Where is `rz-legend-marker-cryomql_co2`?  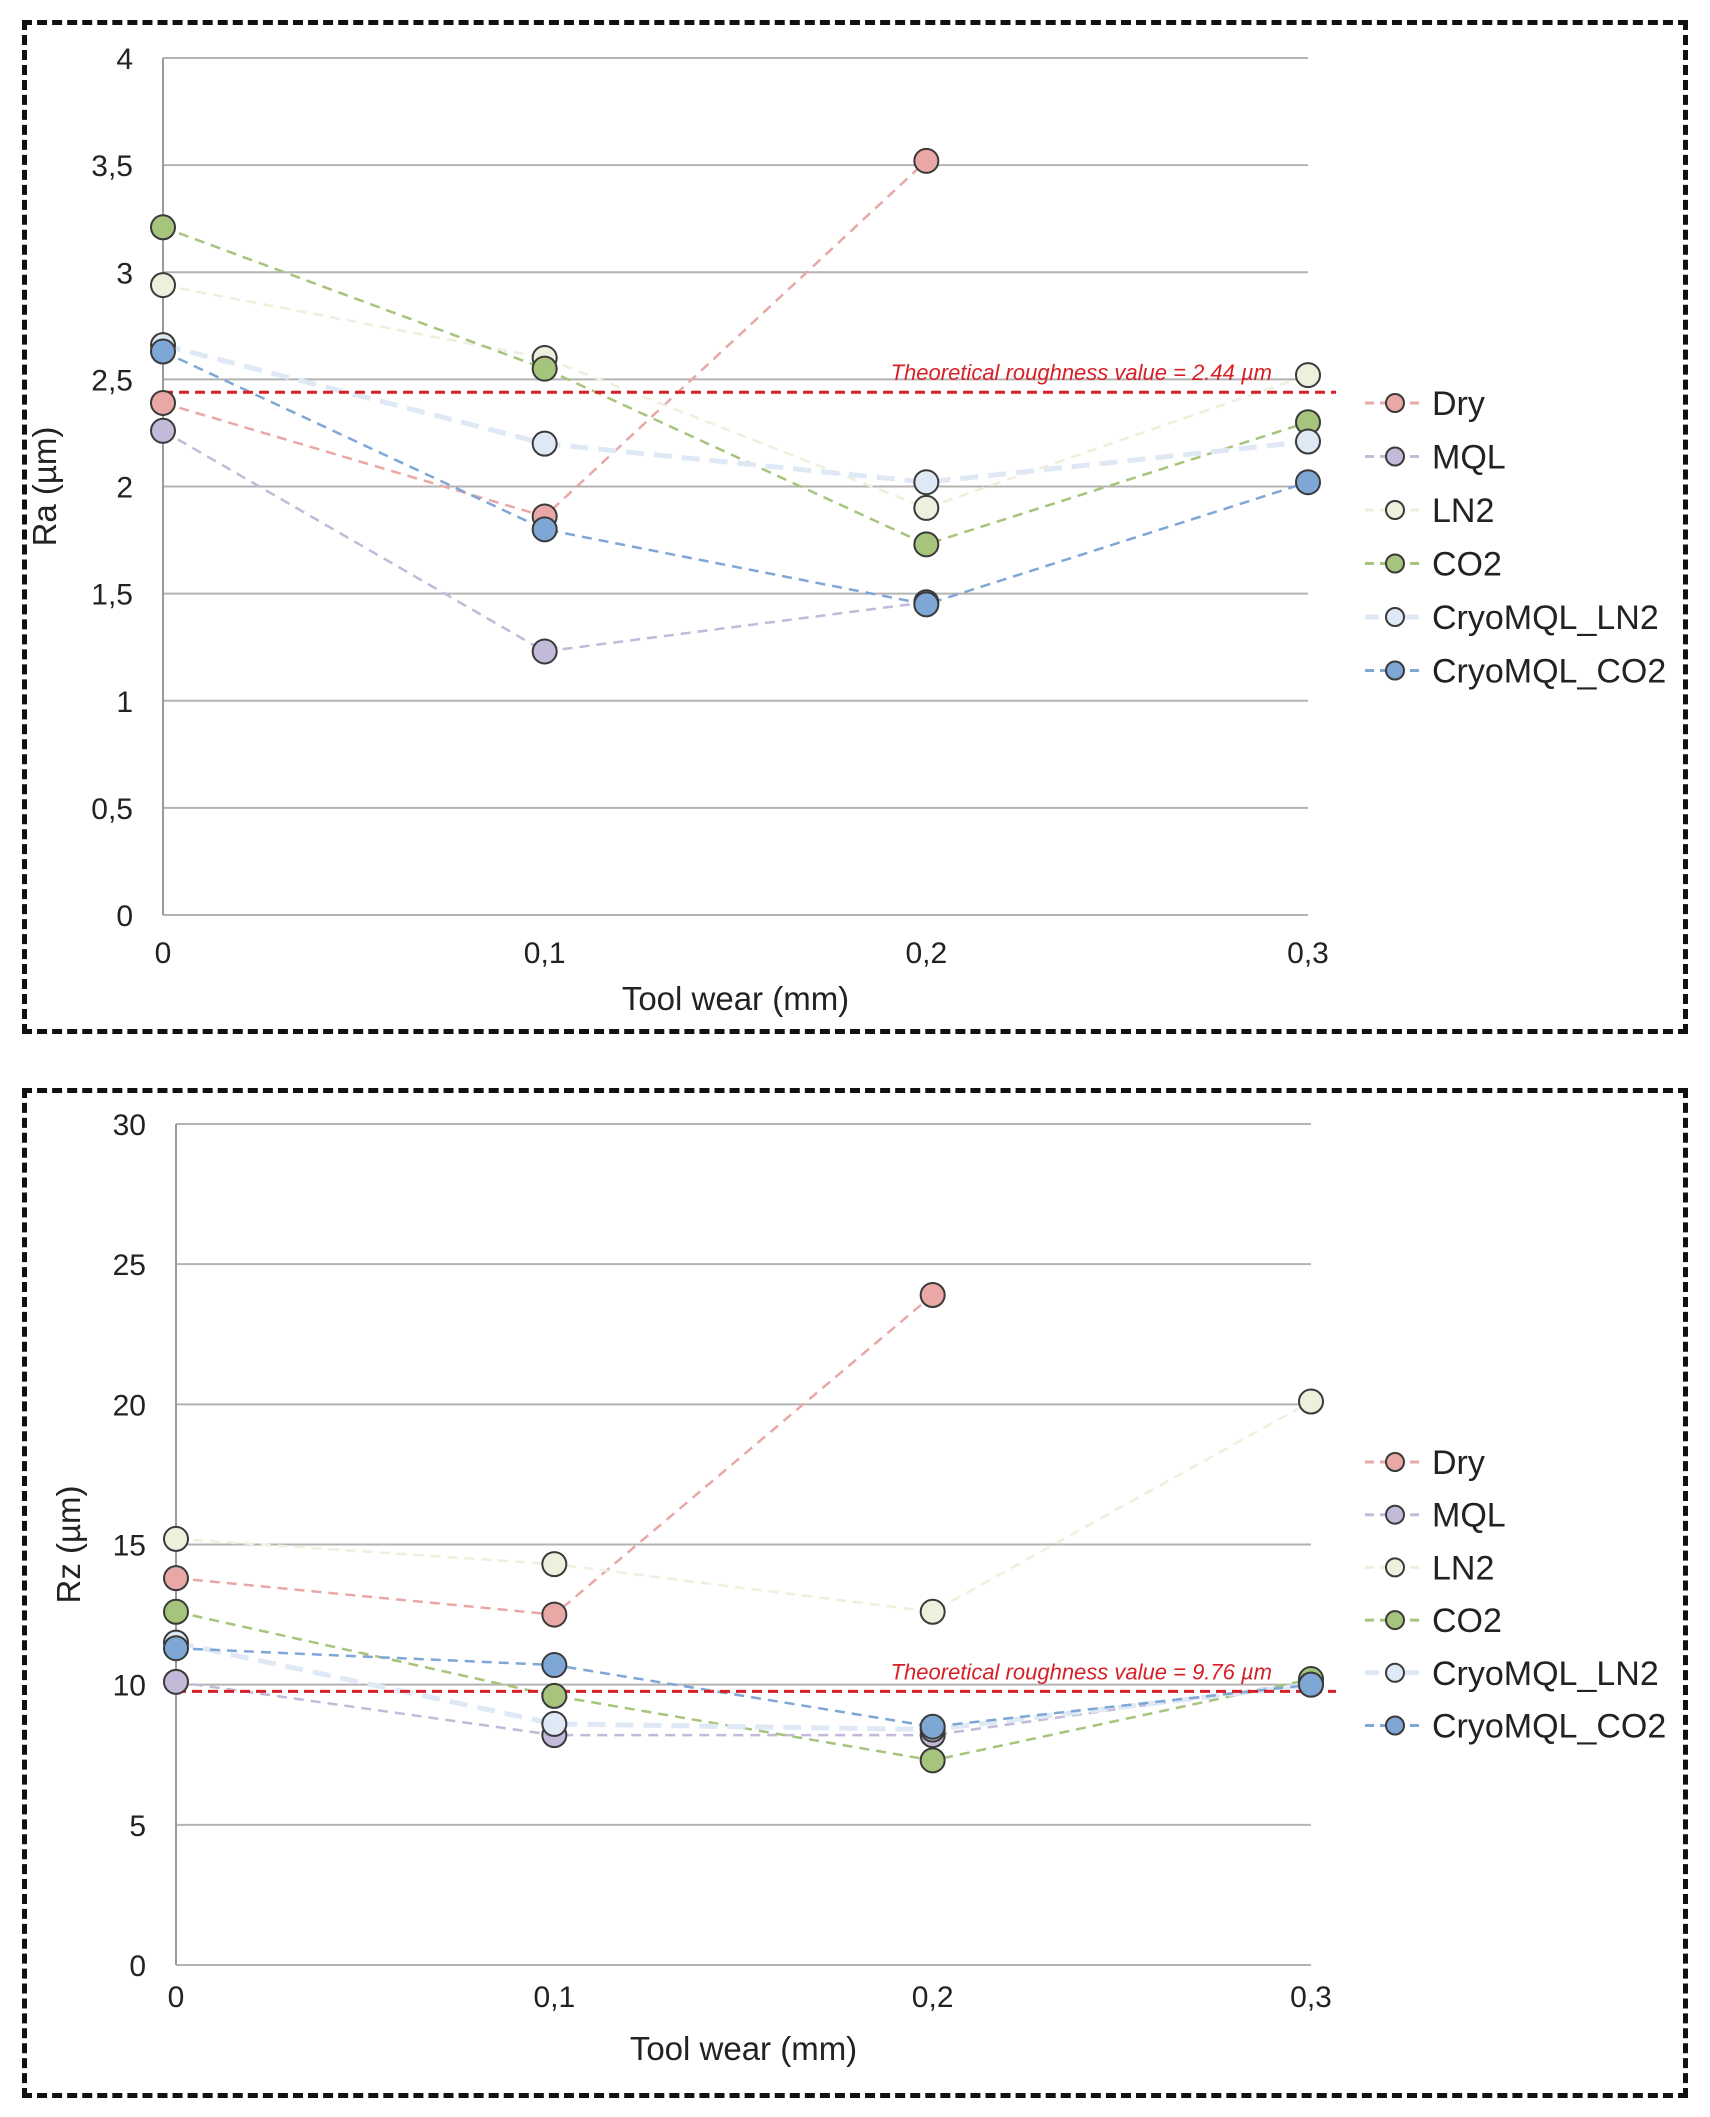
rz-legend-marker-cryomql_co2 is located at coordinates (1395, 1725).